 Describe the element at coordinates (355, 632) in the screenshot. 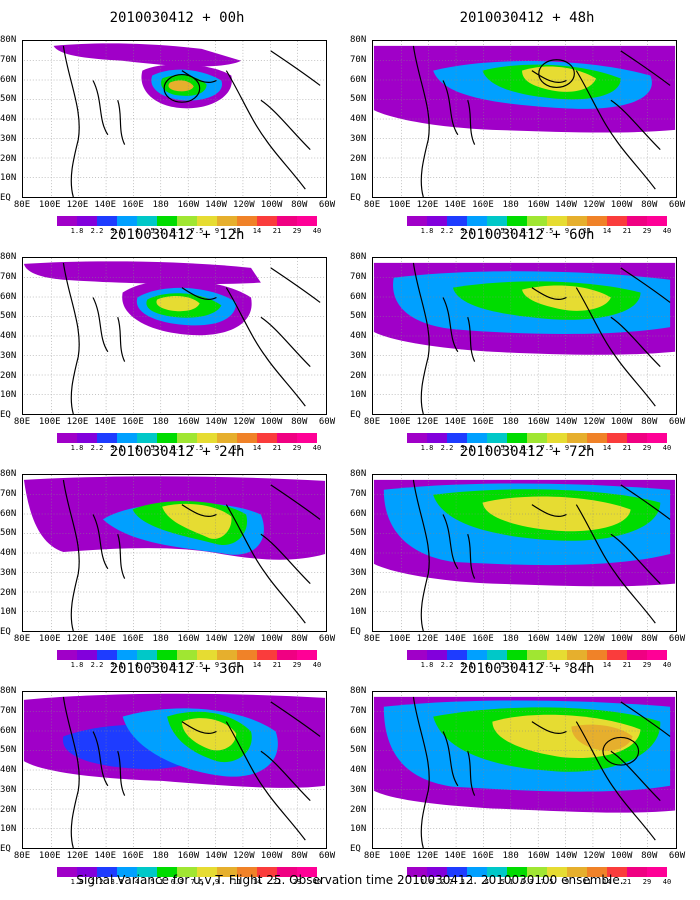

I see `lat-tick-label: EQ` at that location.